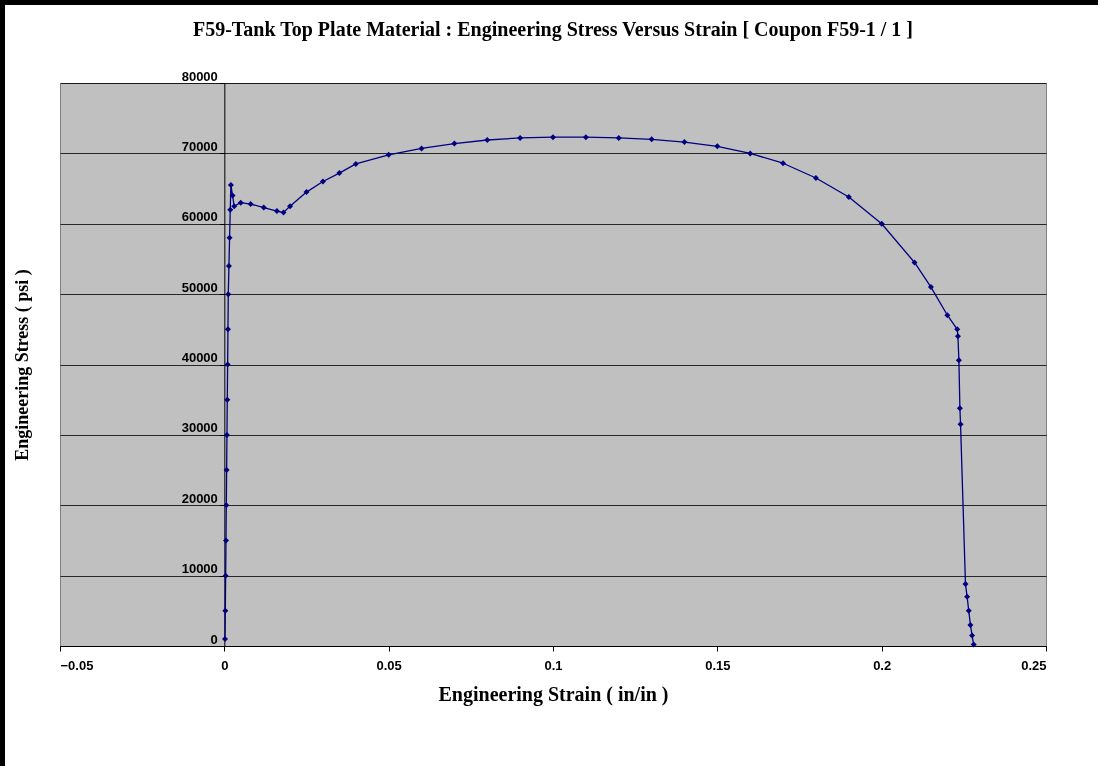  Describe the element at coordinates (553, 29) in the screenshot. I see `chart-title: F59-Tank Top Plate Material : Engineering Stress Versus Strain [ Coupon F59-1 / 1 ]` at that location.